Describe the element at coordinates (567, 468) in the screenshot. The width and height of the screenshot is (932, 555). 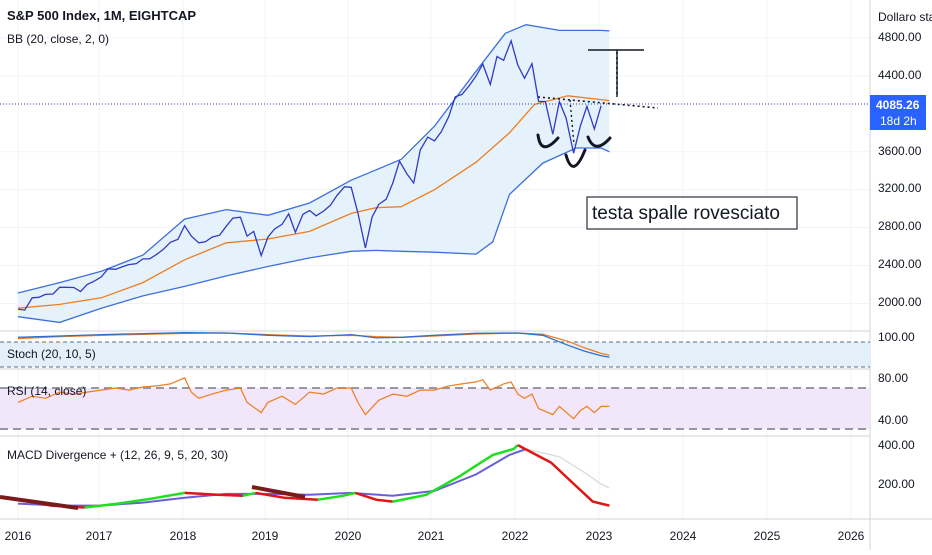
I see `macd-faded-line` at that location.